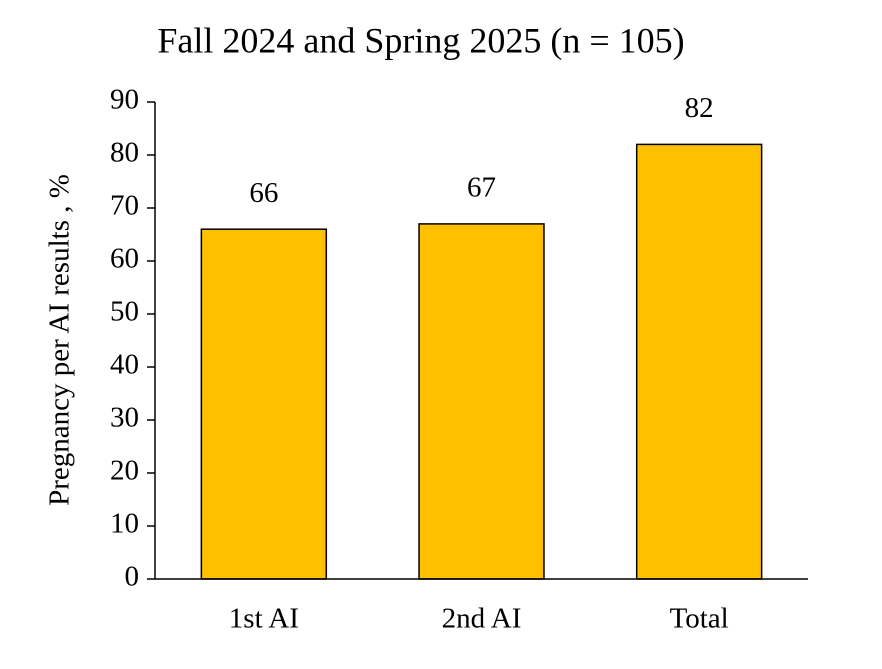 This screenshot has width=882, height=669. What do you see at coordinates (124, 100) in the screenshot?
I see `y-tick-label: 90` at bounding box center [124, 100].